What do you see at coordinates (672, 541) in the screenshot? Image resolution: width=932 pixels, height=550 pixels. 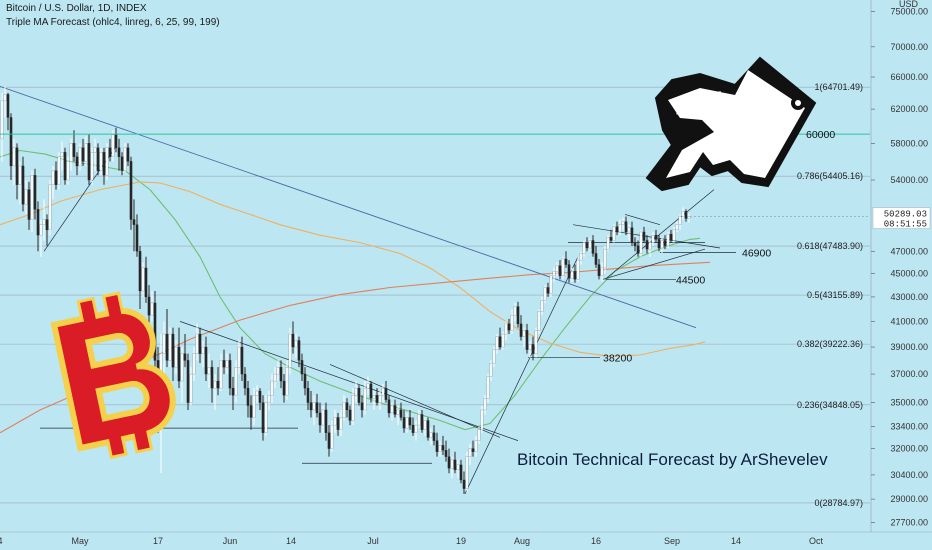 I see `time-tick-9: Sep` at bounding box center [672, 541].